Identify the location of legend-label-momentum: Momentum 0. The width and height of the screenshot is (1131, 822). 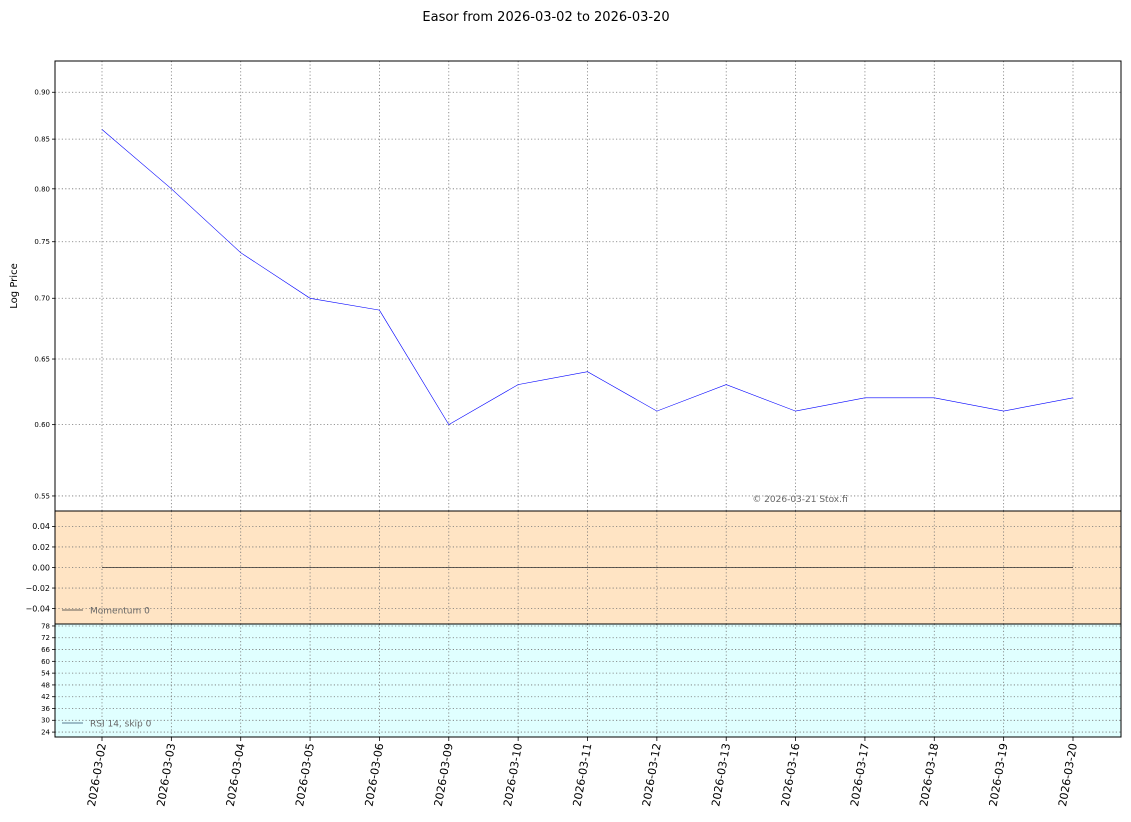
(120, 612).